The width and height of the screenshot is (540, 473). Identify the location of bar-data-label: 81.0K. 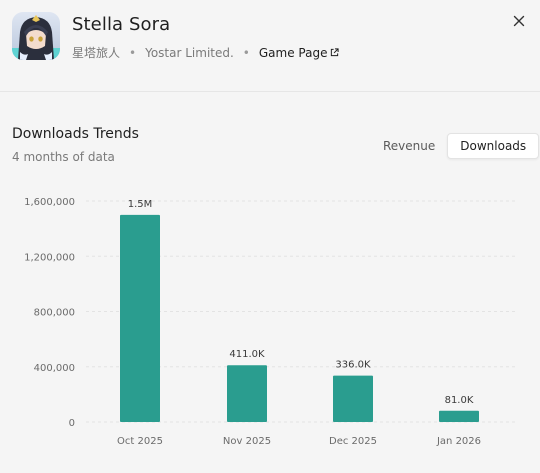
(459, 400).